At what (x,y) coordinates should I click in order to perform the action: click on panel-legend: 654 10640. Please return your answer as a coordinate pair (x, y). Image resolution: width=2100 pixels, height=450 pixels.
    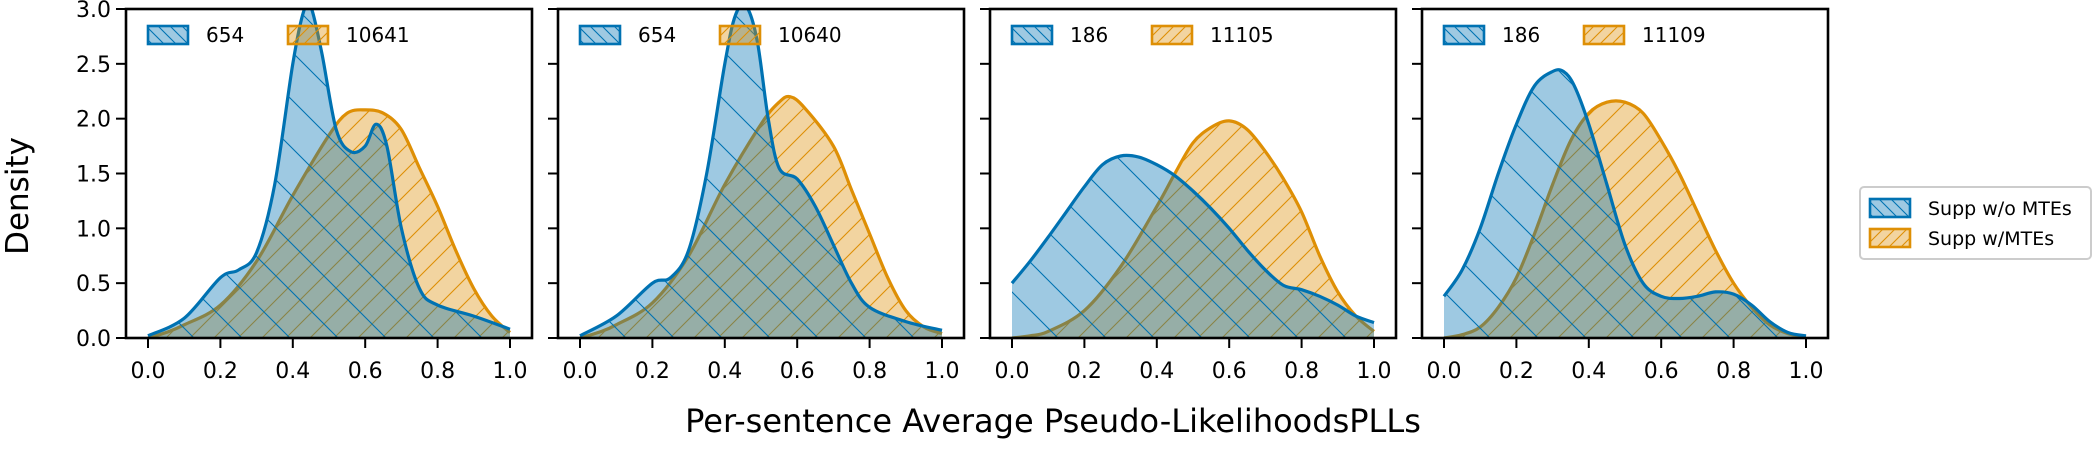
    Looking at the image, I should click on (710, 35).